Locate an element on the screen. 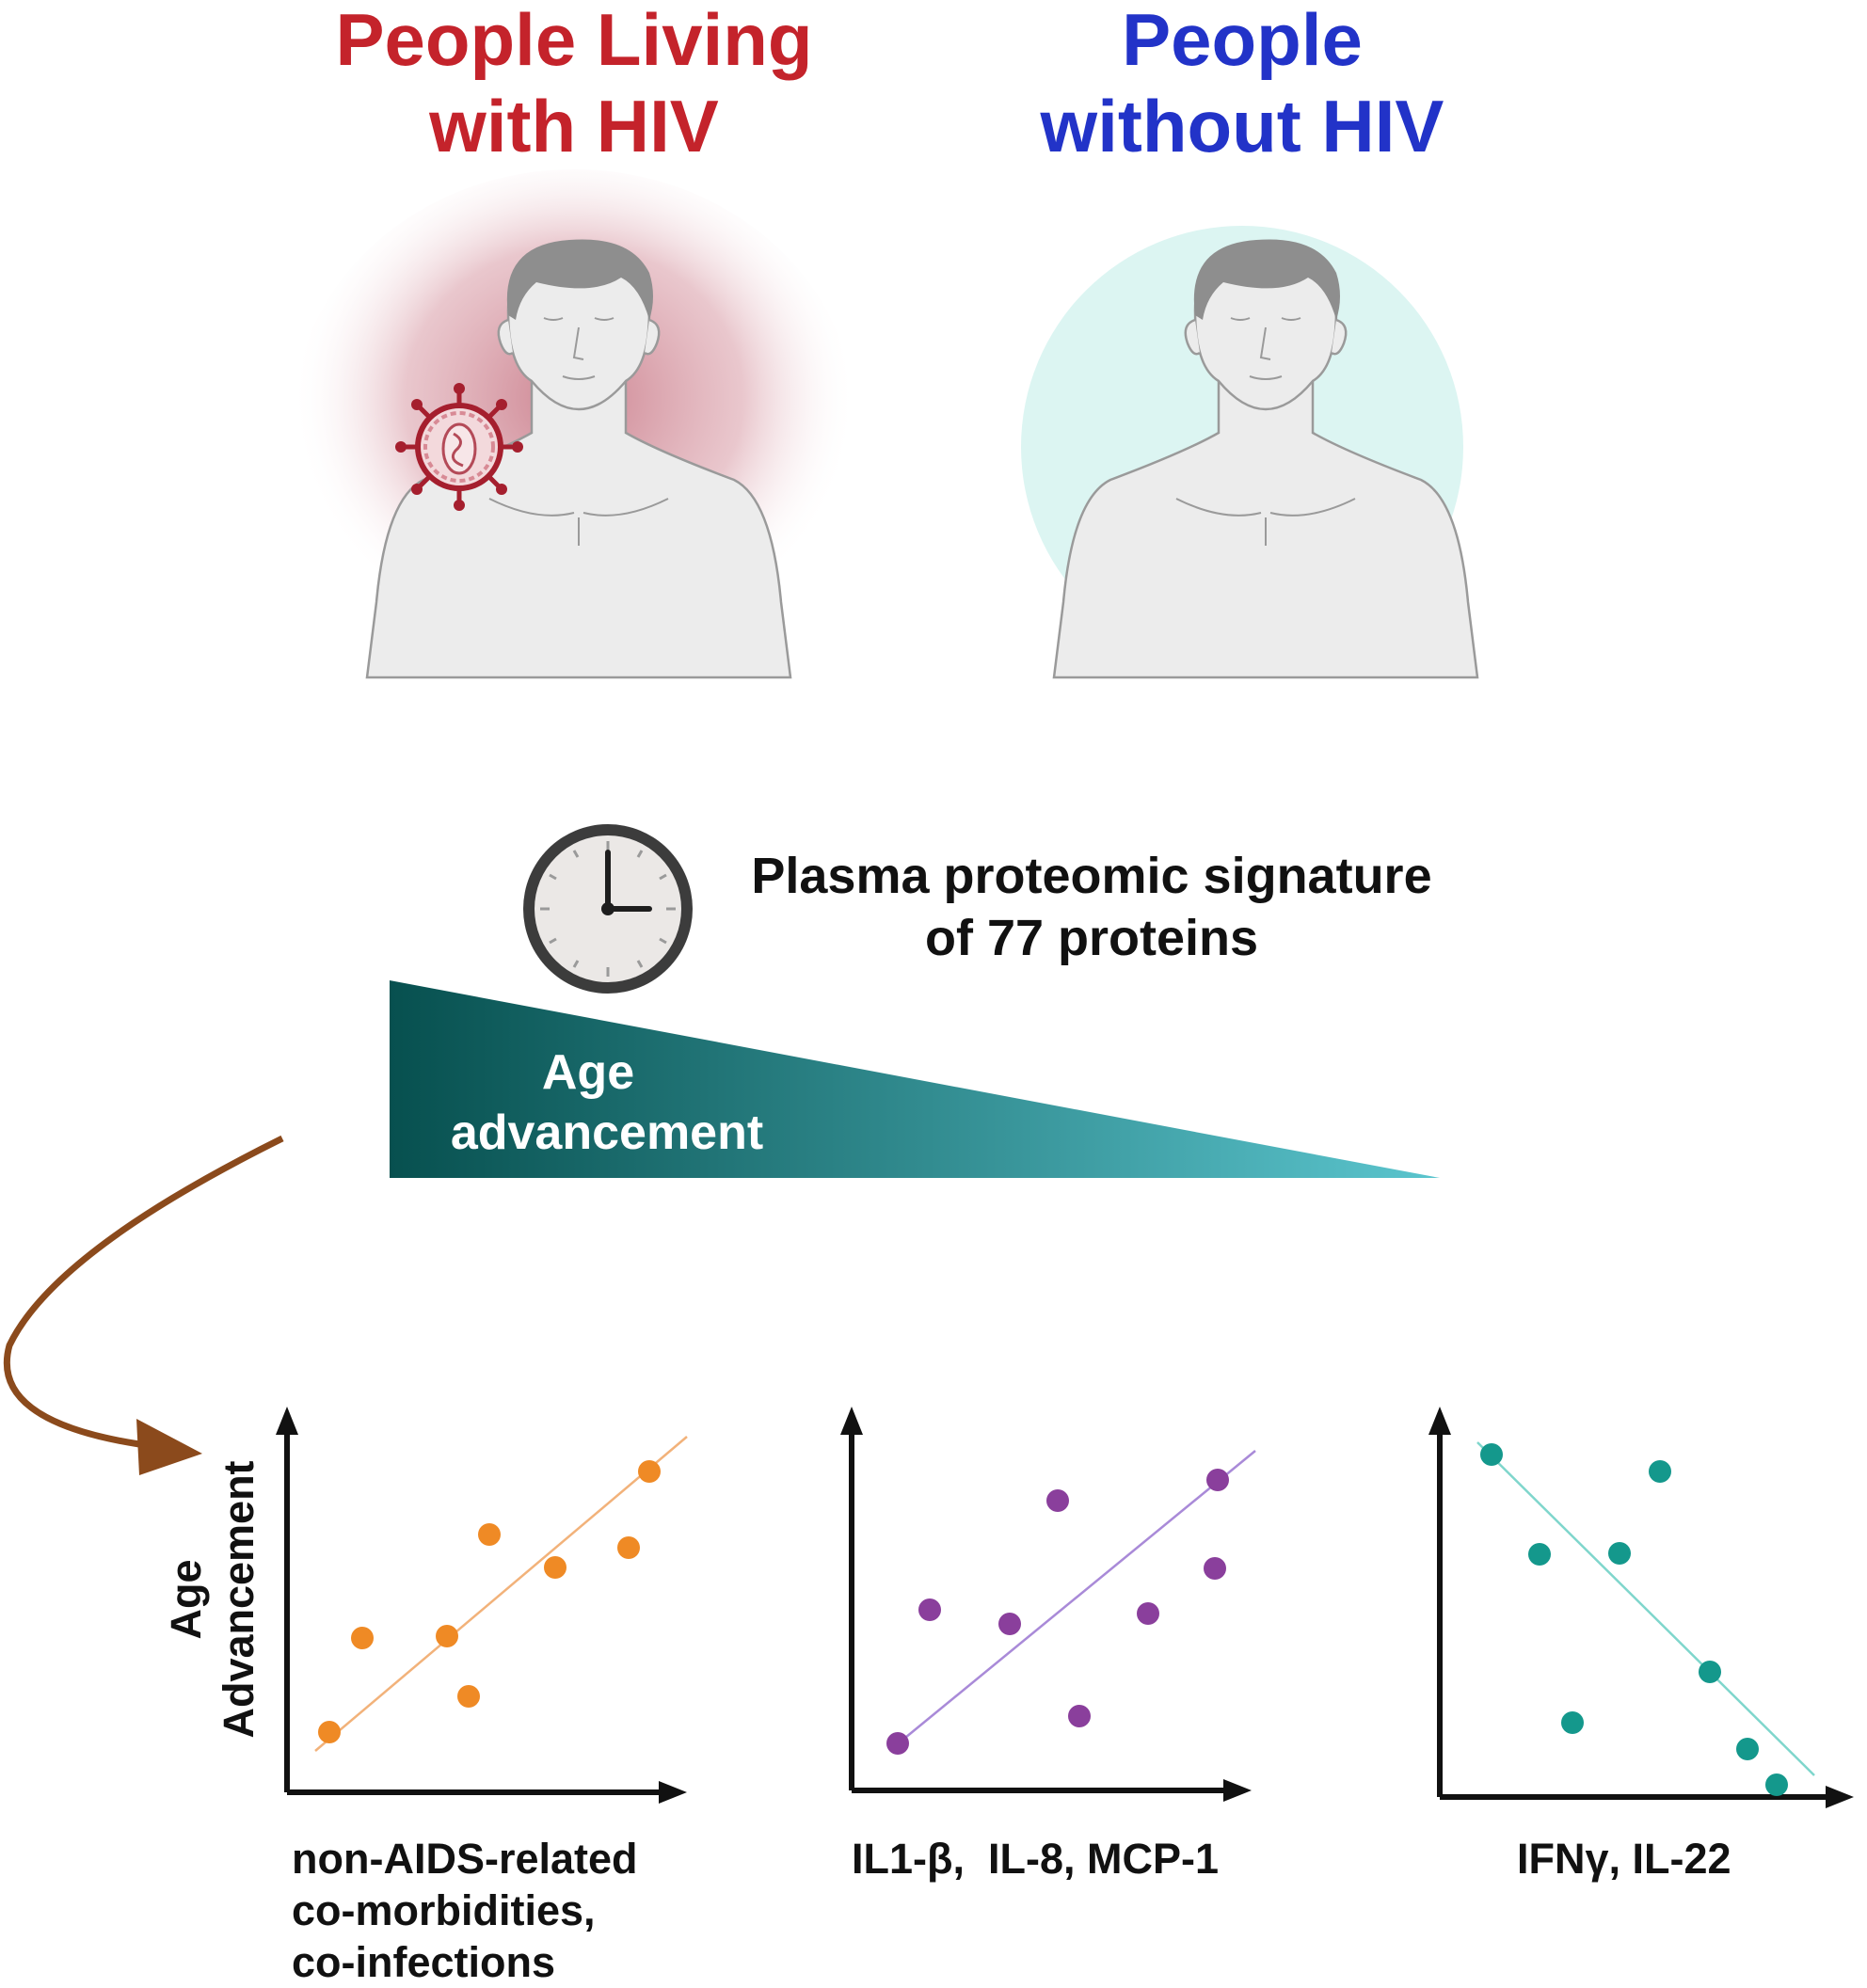 The image size is (1867, 1988). pwoh-title-line-2: without HIV is located at coordinates (1242, 126).